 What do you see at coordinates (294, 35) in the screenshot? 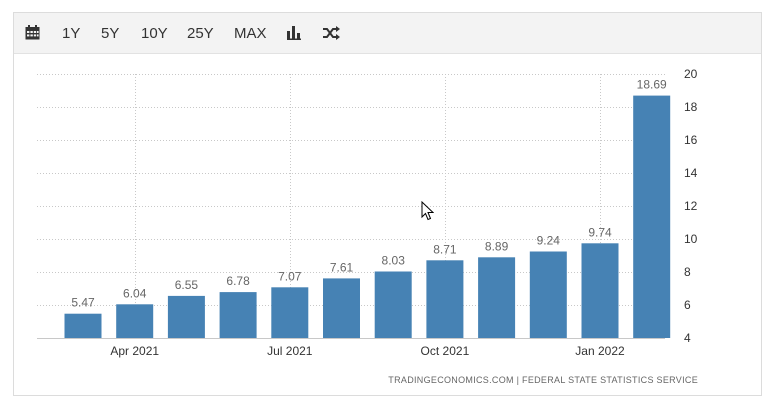
I see `bar-chart-icon` at bounding box center [294, 35].